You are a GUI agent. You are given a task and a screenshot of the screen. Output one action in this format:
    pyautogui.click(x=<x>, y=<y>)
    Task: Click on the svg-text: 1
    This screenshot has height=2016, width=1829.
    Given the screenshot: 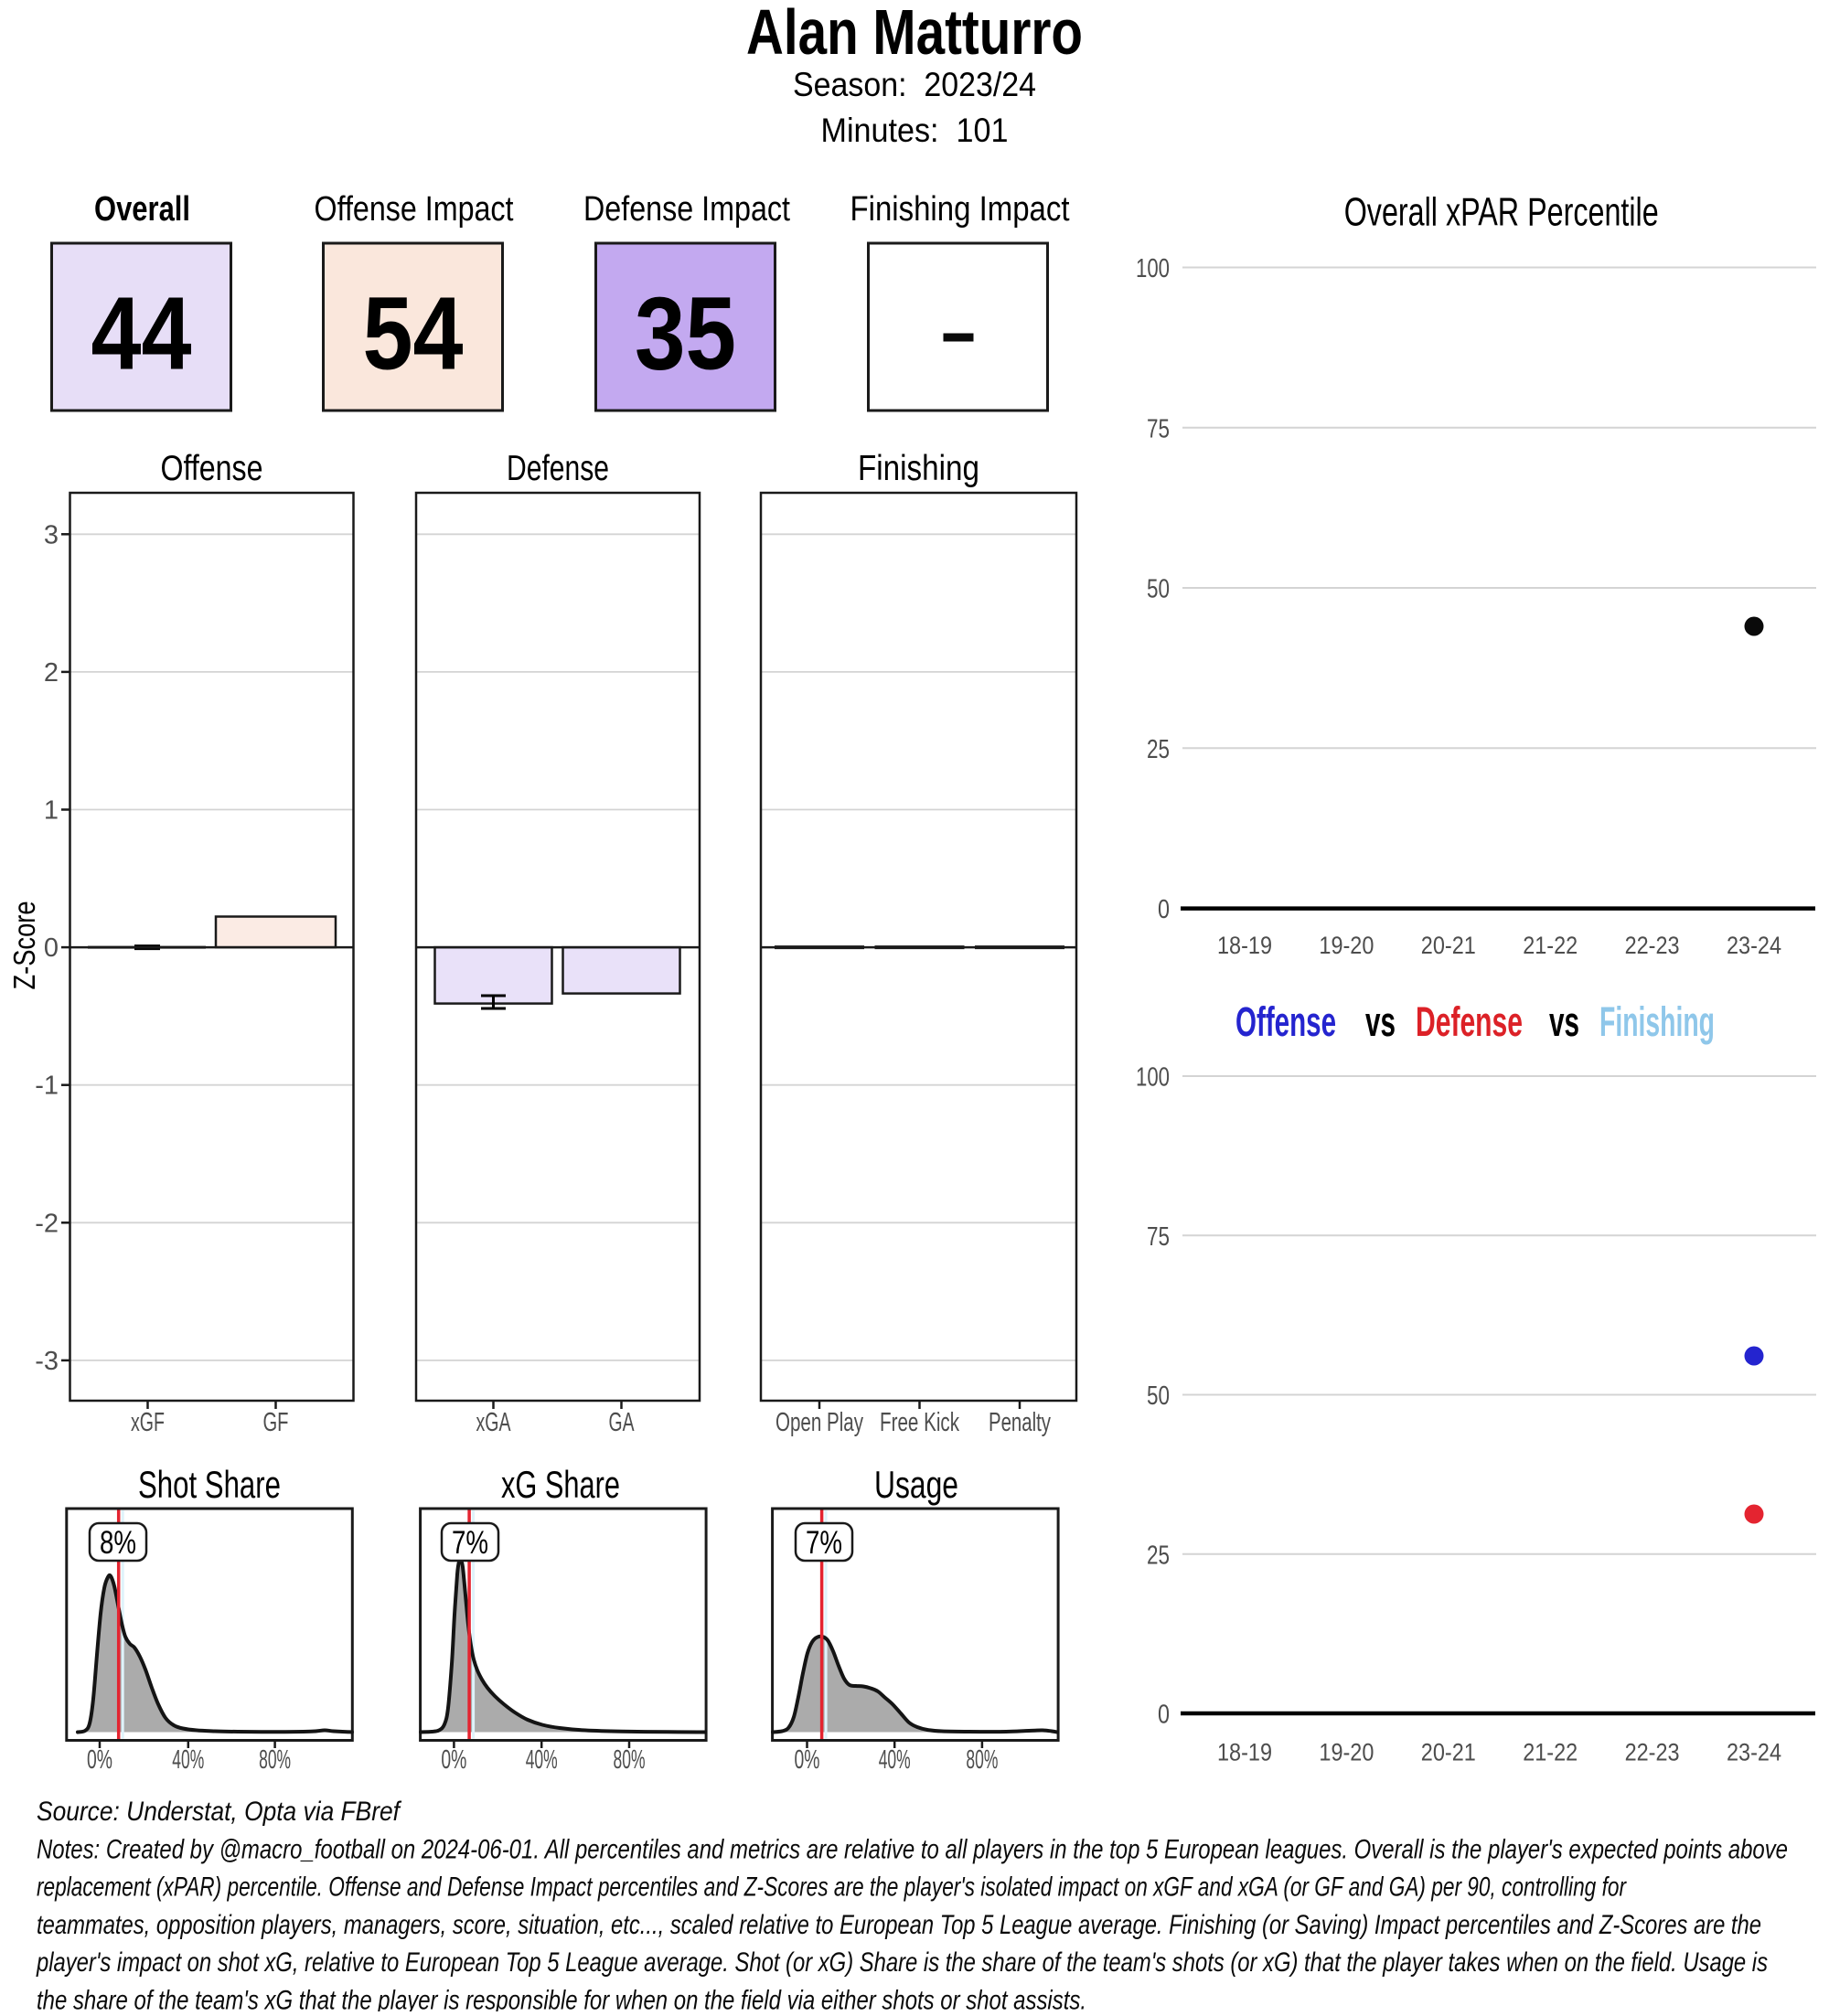 What is the action you would take?
    pyautogui.click(x=51, y=811)
    